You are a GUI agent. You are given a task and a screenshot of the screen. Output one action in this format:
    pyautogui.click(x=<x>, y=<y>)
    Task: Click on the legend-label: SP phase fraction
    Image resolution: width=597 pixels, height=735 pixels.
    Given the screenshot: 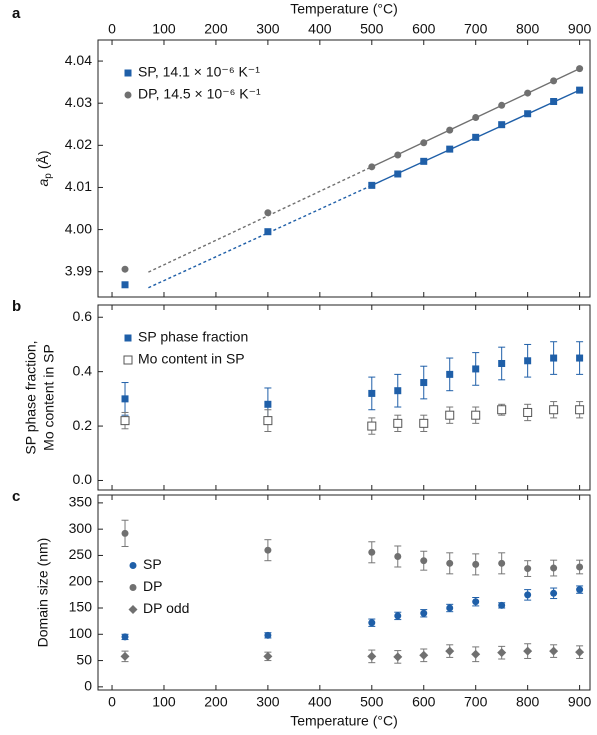 What is the action you would take?
    pyautogui.click(x=193, y=337)
    